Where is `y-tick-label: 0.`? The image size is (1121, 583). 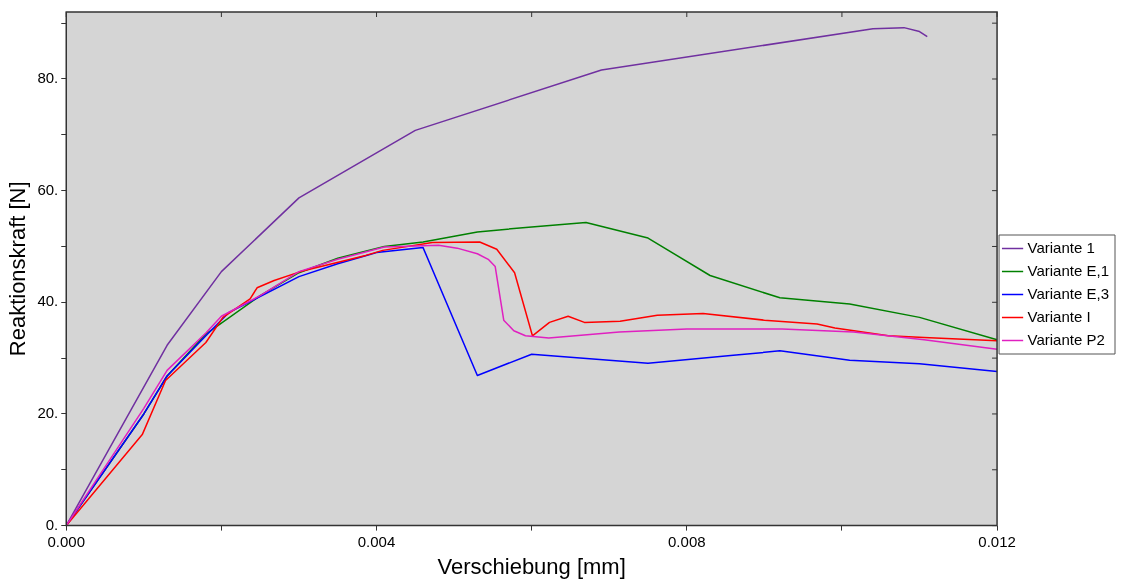 y-tick-label: 0. is located at coordinates (52, 524).